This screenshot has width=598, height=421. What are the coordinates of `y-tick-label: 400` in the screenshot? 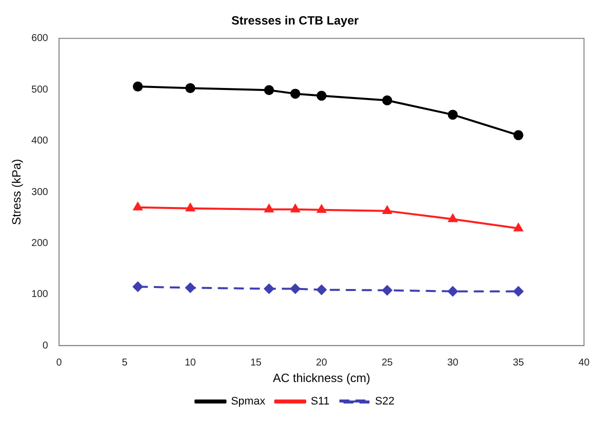 It's located at (40, 141).